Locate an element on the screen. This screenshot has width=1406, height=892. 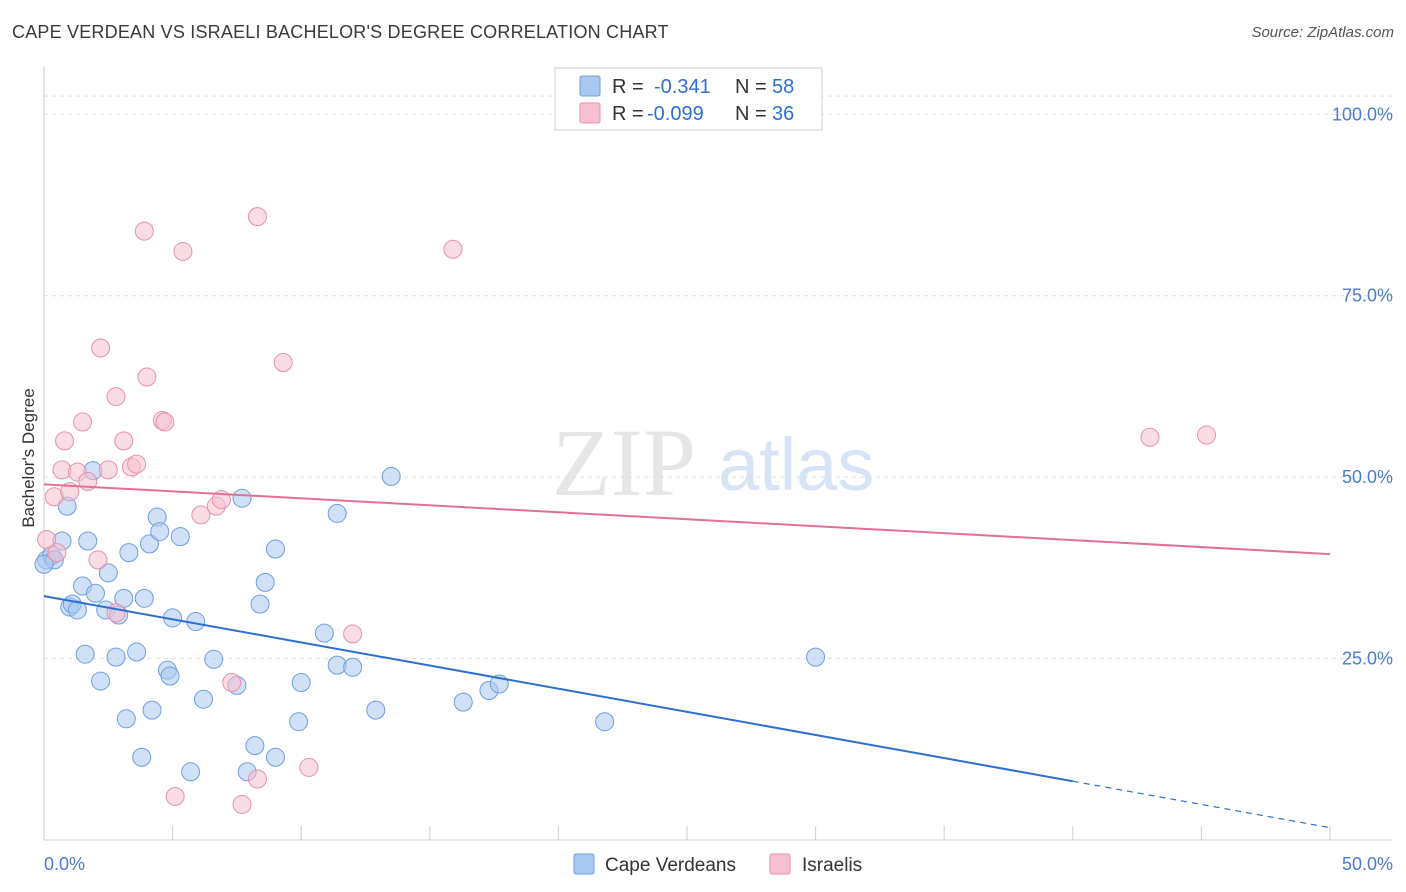
legend-swatch-cape-verdeans is located at coordinates (590, 86).